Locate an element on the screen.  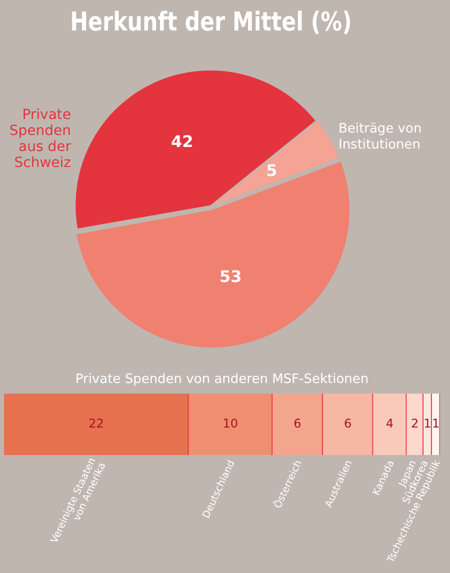
data-label: 2 is located at coordinates (415, 423).